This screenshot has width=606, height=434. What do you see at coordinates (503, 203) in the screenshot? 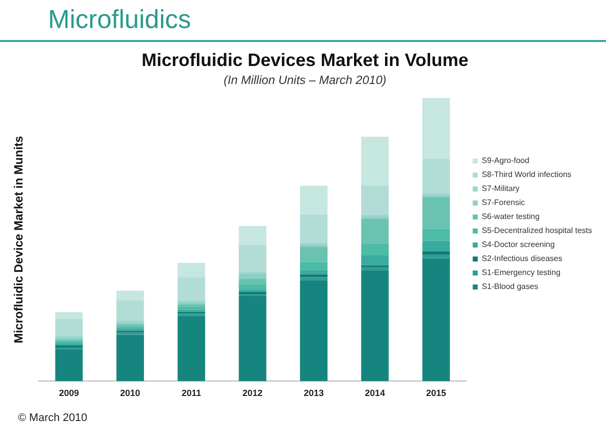
I see `legend-label: S7-Forensic` at bounding box center [503, 203].